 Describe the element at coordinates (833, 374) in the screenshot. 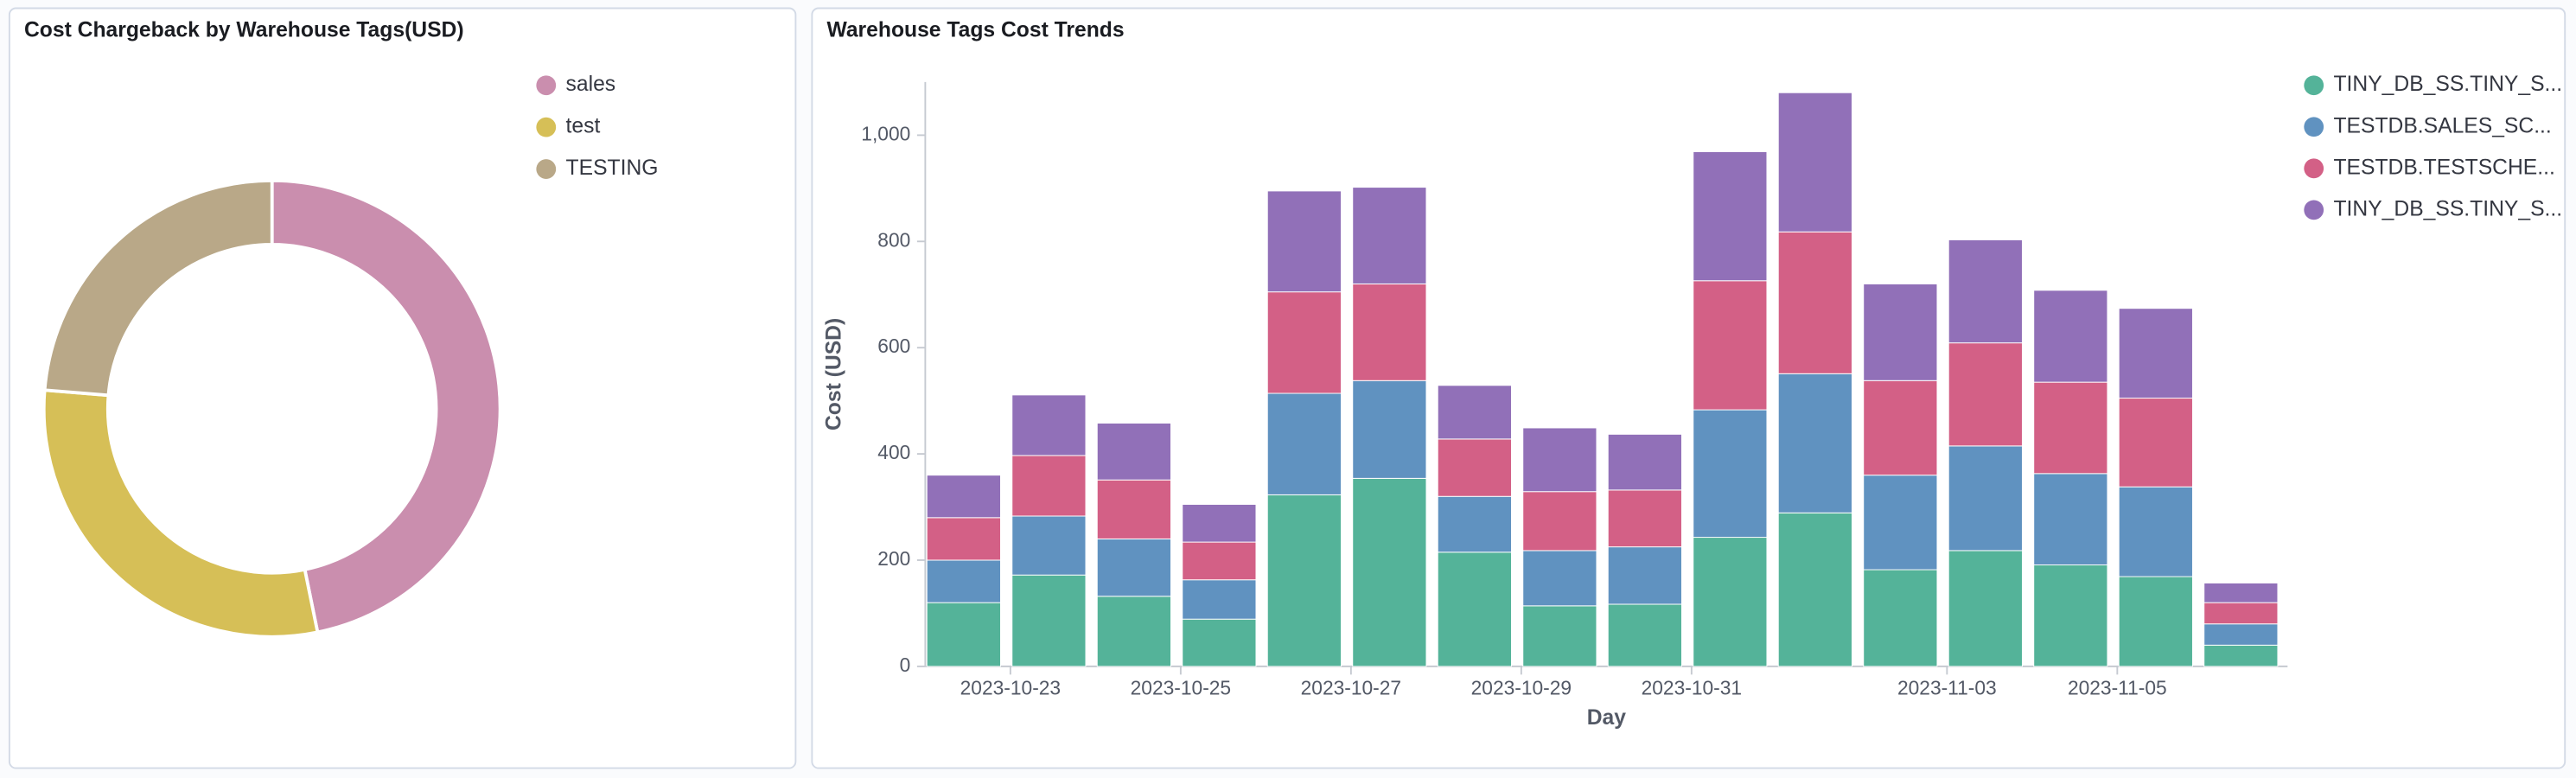

I see `y-axis-title: Cost (USD)` at that location.